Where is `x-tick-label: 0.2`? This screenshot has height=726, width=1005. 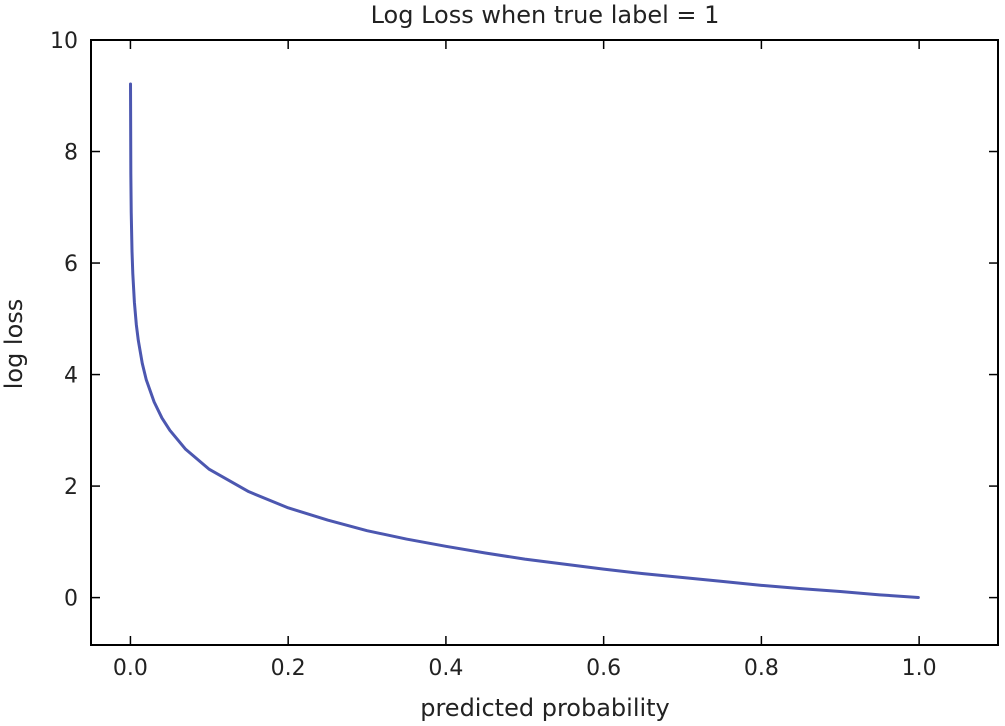 x-tick-label: 0.2 is located at coordinates (288, 668).